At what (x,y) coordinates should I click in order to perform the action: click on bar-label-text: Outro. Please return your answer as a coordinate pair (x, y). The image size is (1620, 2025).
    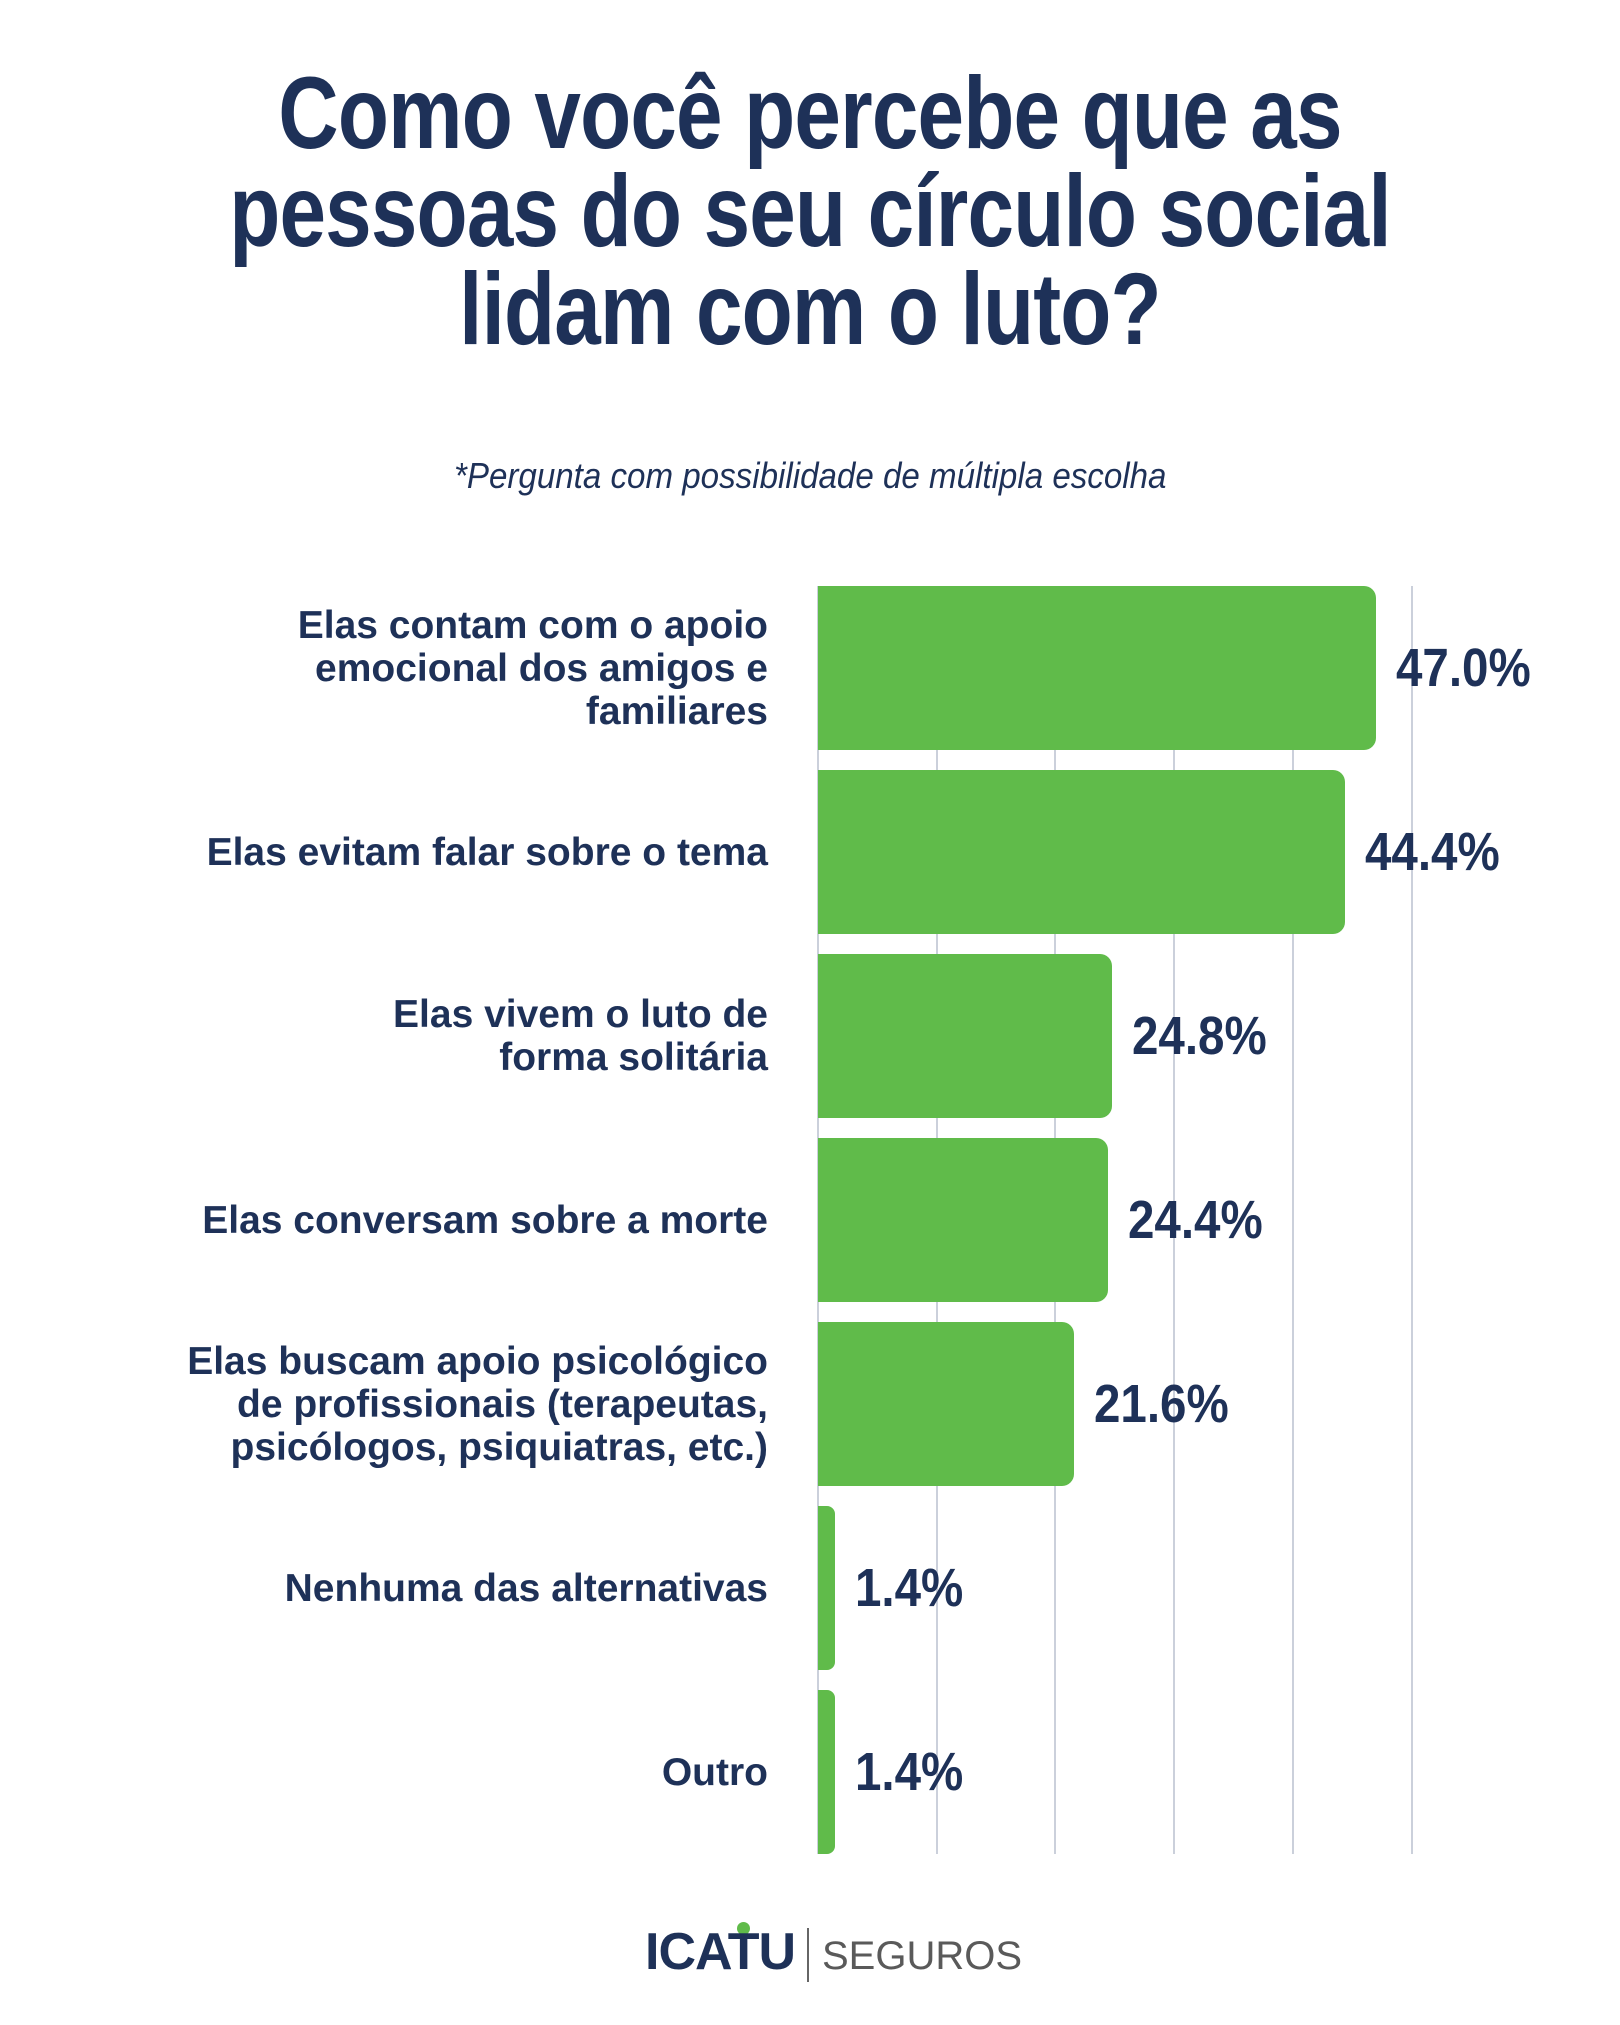
    Looking at the image, I should click on (714, 1772).